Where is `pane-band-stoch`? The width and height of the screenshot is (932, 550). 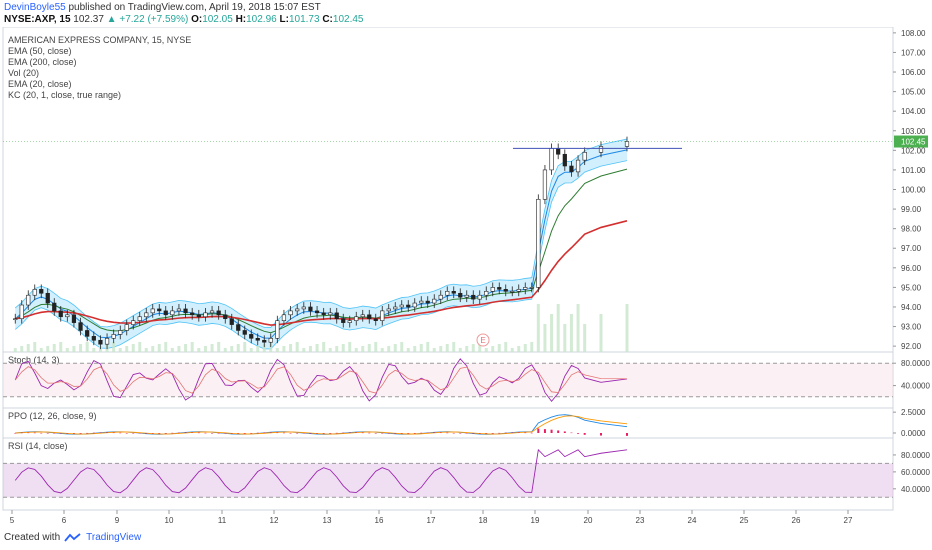
pane-band-stoch is located at coordinates (448, 380).